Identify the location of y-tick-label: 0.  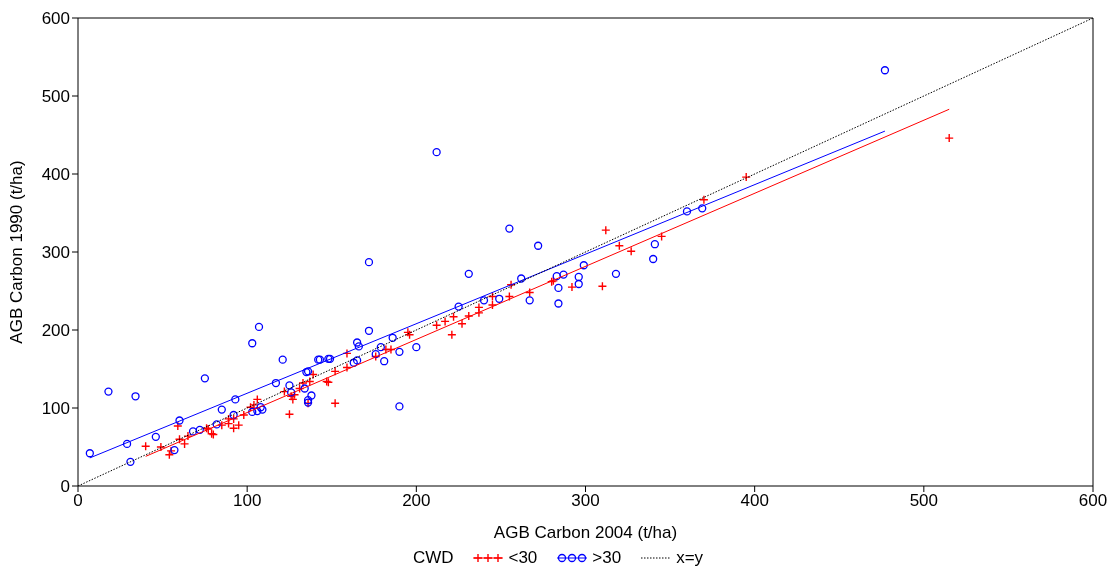
(65, 487).